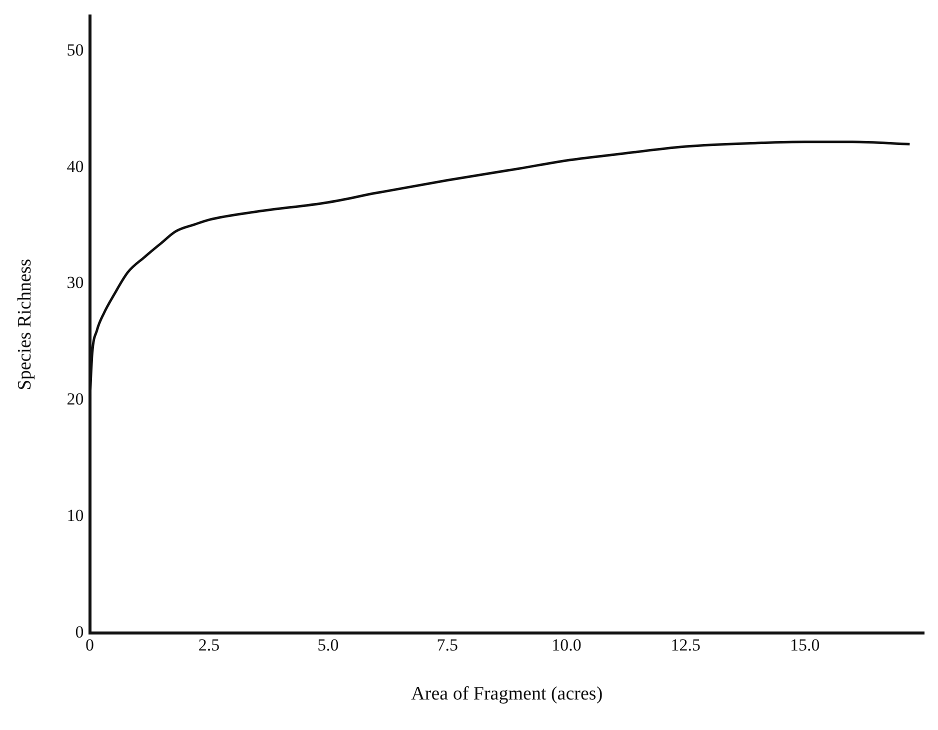 Image resolution: width=938 pixels, height=730 pixels. Describe the element at coordinates (79, 632) in the screenshot. I see `y-tick-label: 0` at that location.